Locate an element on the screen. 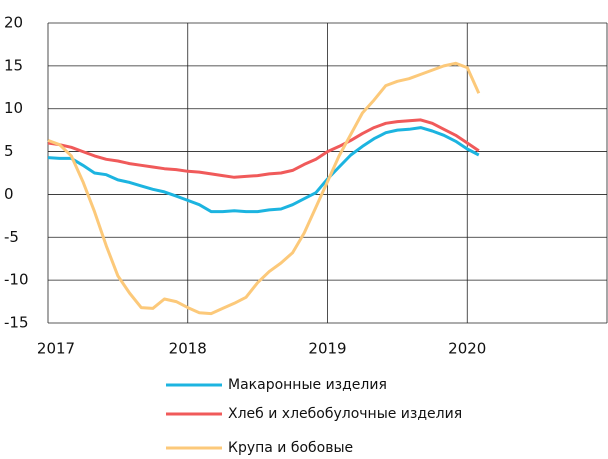  y-tick-label: 5 is located at coordinates (9, 151).